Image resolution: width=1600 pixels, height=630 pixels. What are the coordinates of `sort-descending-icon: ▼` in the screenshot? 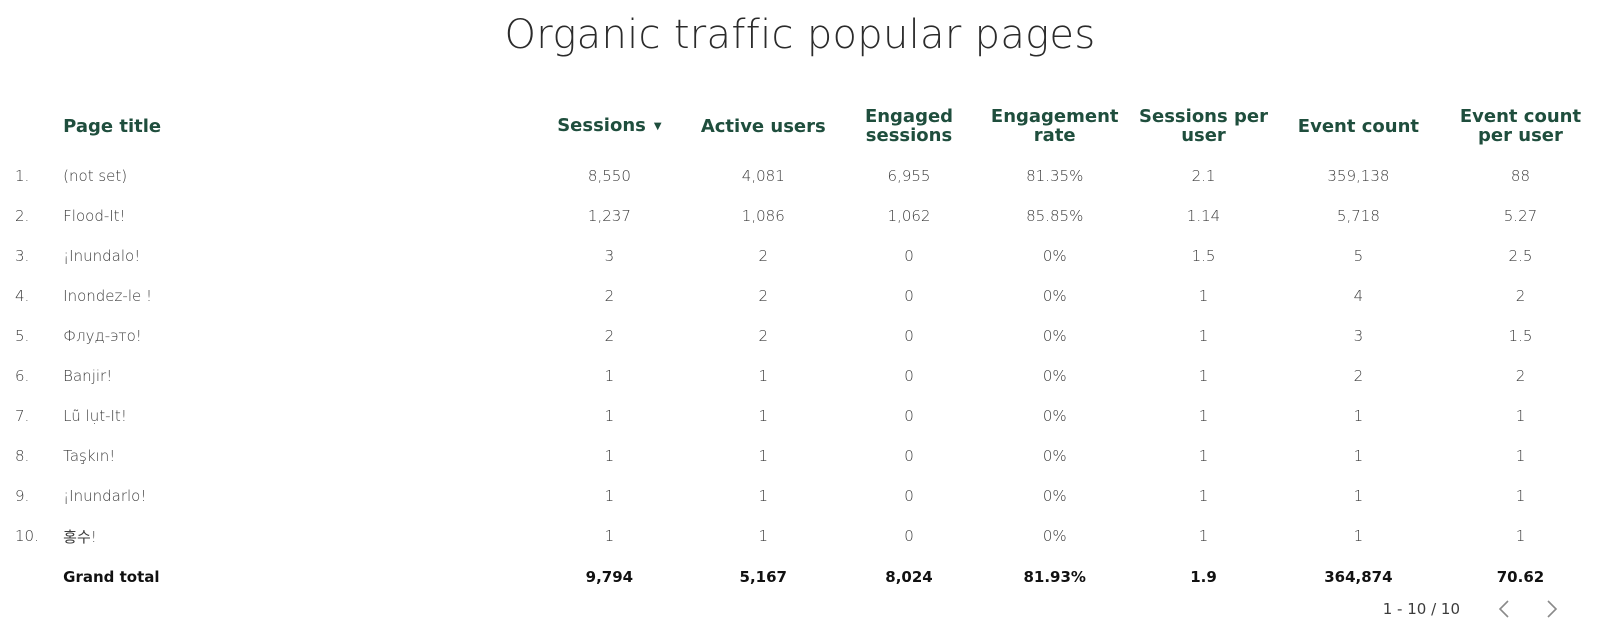 It's located at (657, 126).